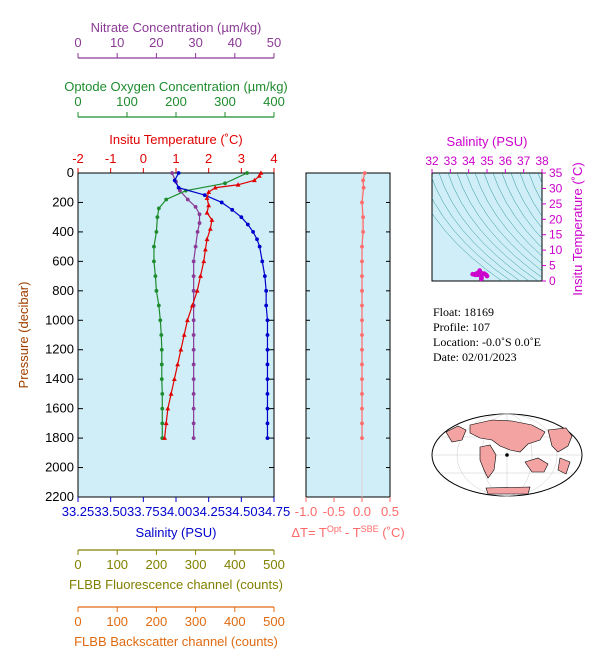 This screenshot has height=664, width=610. I want to click on fluorescence-tick-label: 100, so click(117, 564).